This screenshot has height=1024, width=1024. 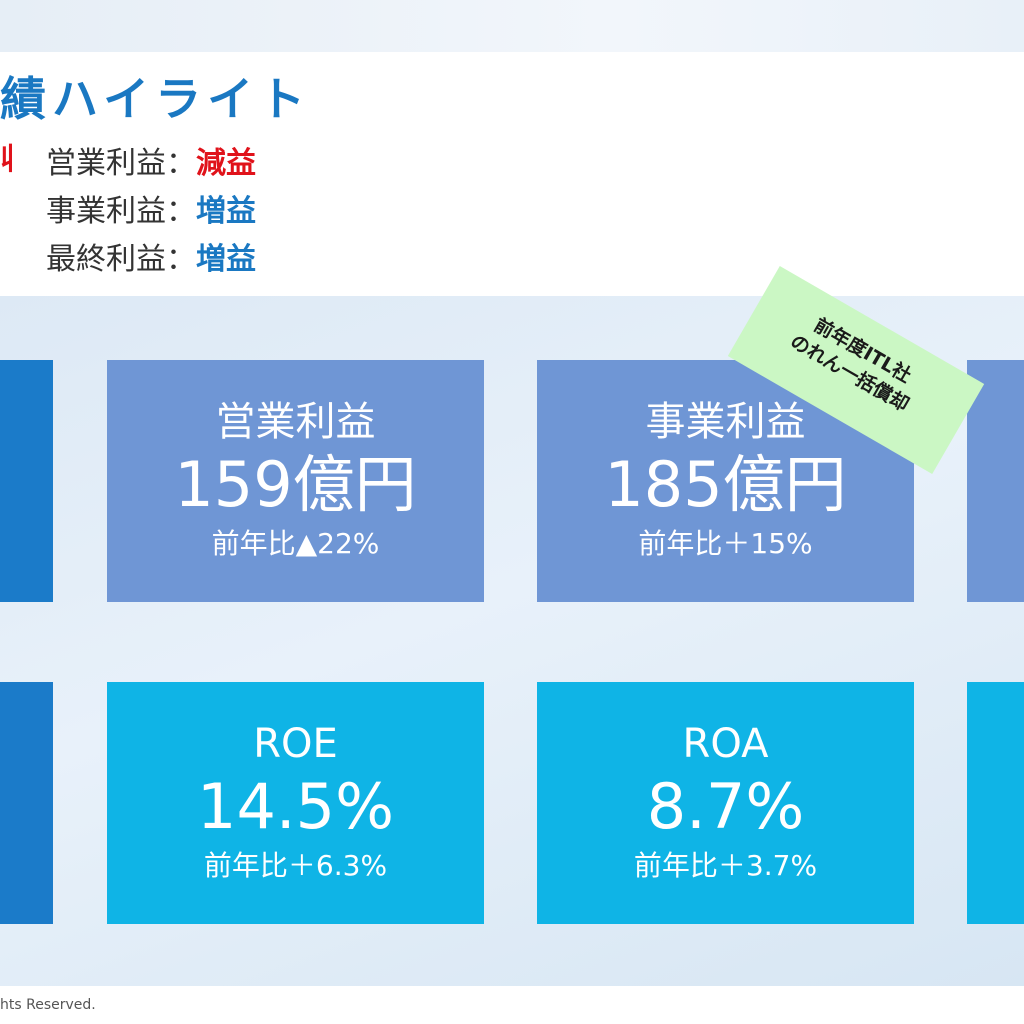 What do you see at coordinates (725, 484) in the screenshot?
I see `kpi-value: 185億円` at bounding box center [725, 484].